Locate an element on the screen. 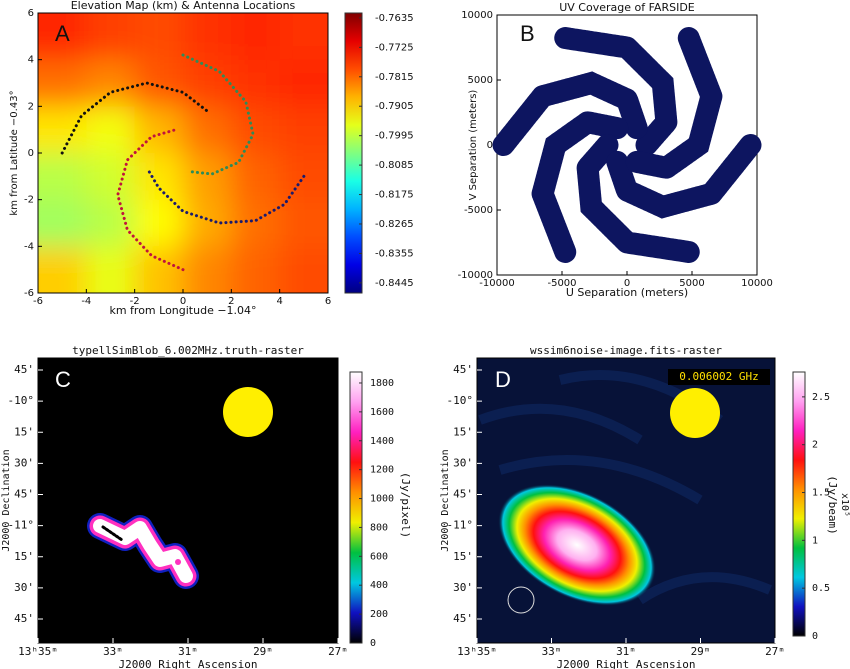 The width and height of the screenshot is (850, 669). chart-title: Elevation Map (km) & Antenna Locations is located at coordinates (183, 6).